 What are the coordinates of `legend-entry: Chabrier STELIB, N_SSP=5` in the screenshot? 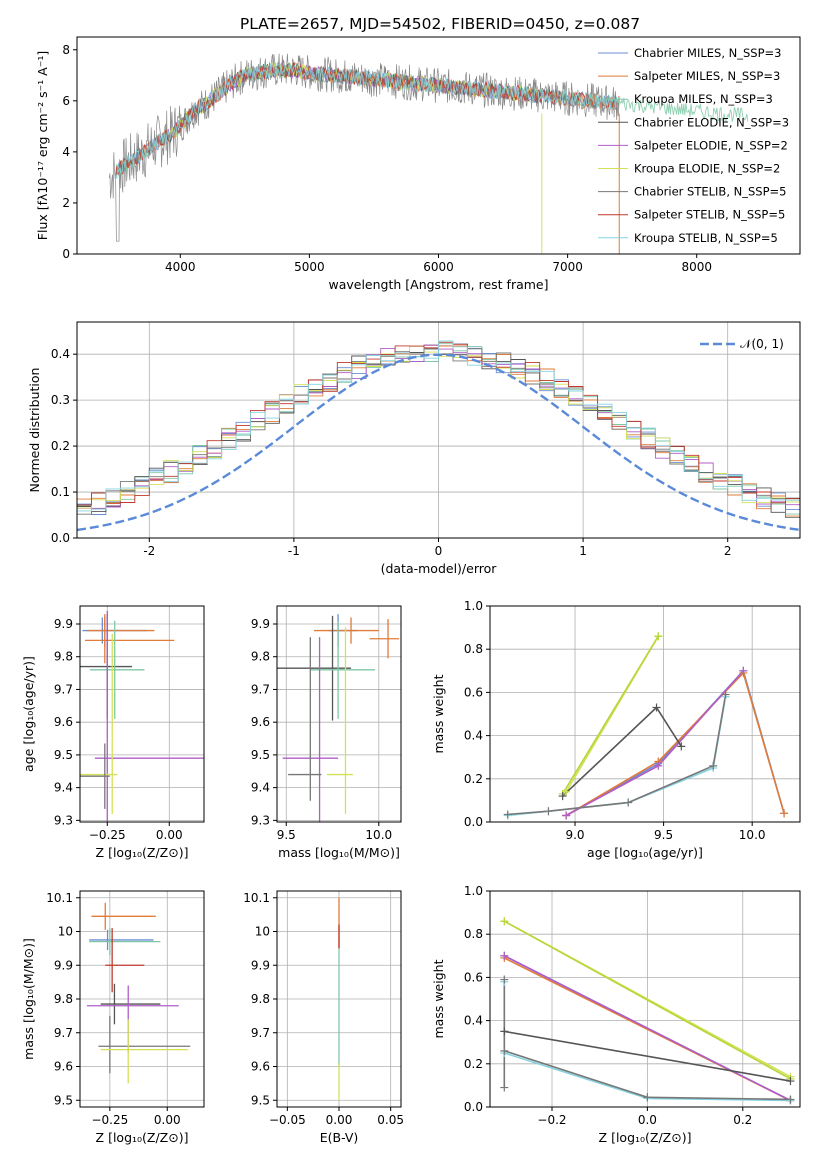 It's located at (710, 192).